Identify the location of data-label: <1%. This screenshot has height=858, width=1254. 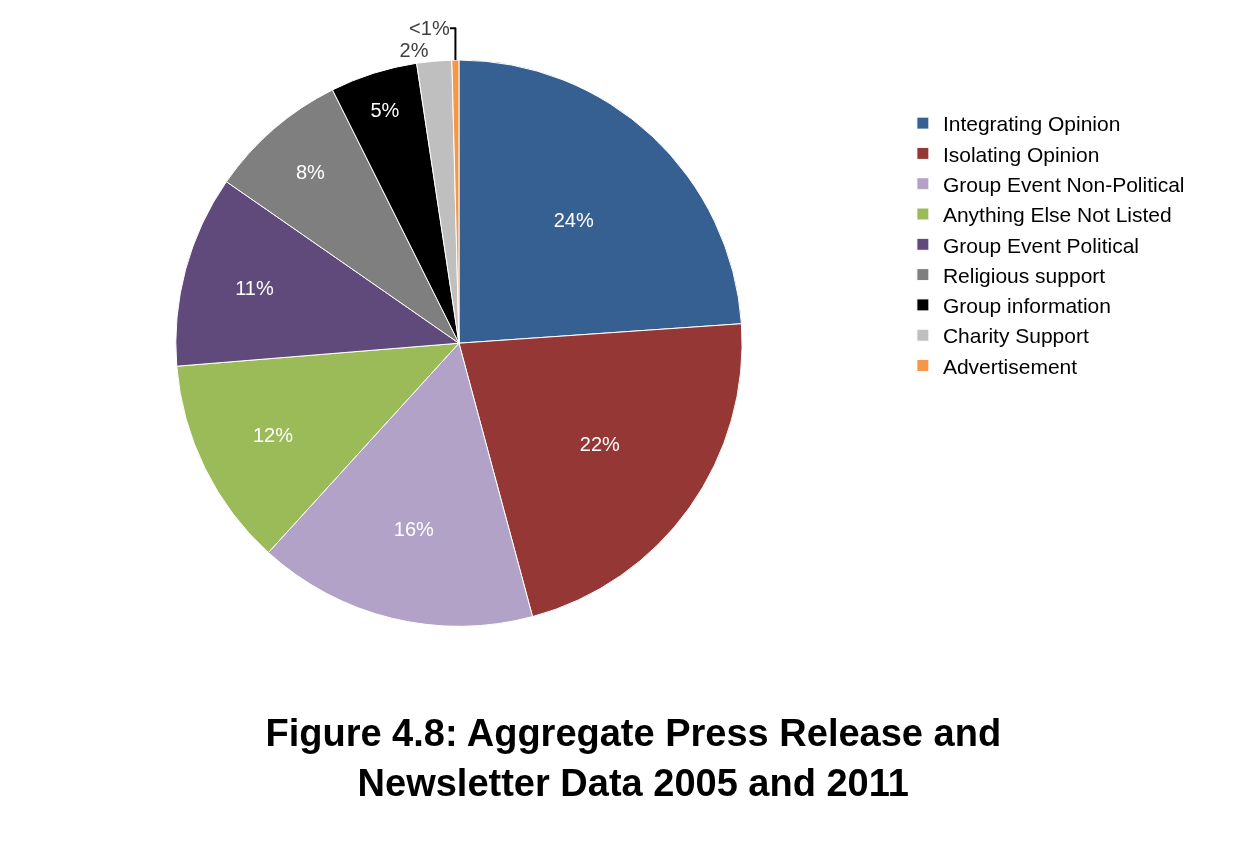
(429, 28).